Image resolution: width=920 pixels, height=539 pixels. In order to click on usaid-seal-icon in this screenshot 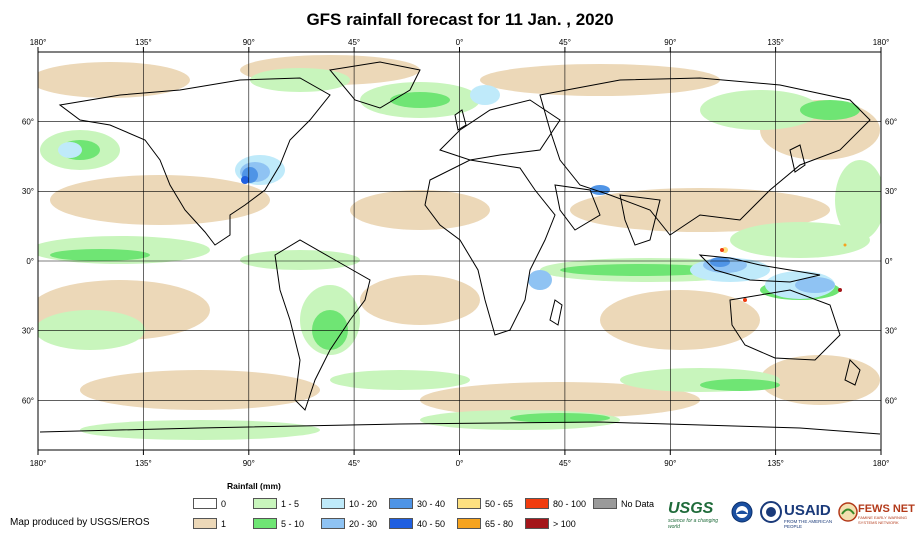, I will do `click(771, 512)`.